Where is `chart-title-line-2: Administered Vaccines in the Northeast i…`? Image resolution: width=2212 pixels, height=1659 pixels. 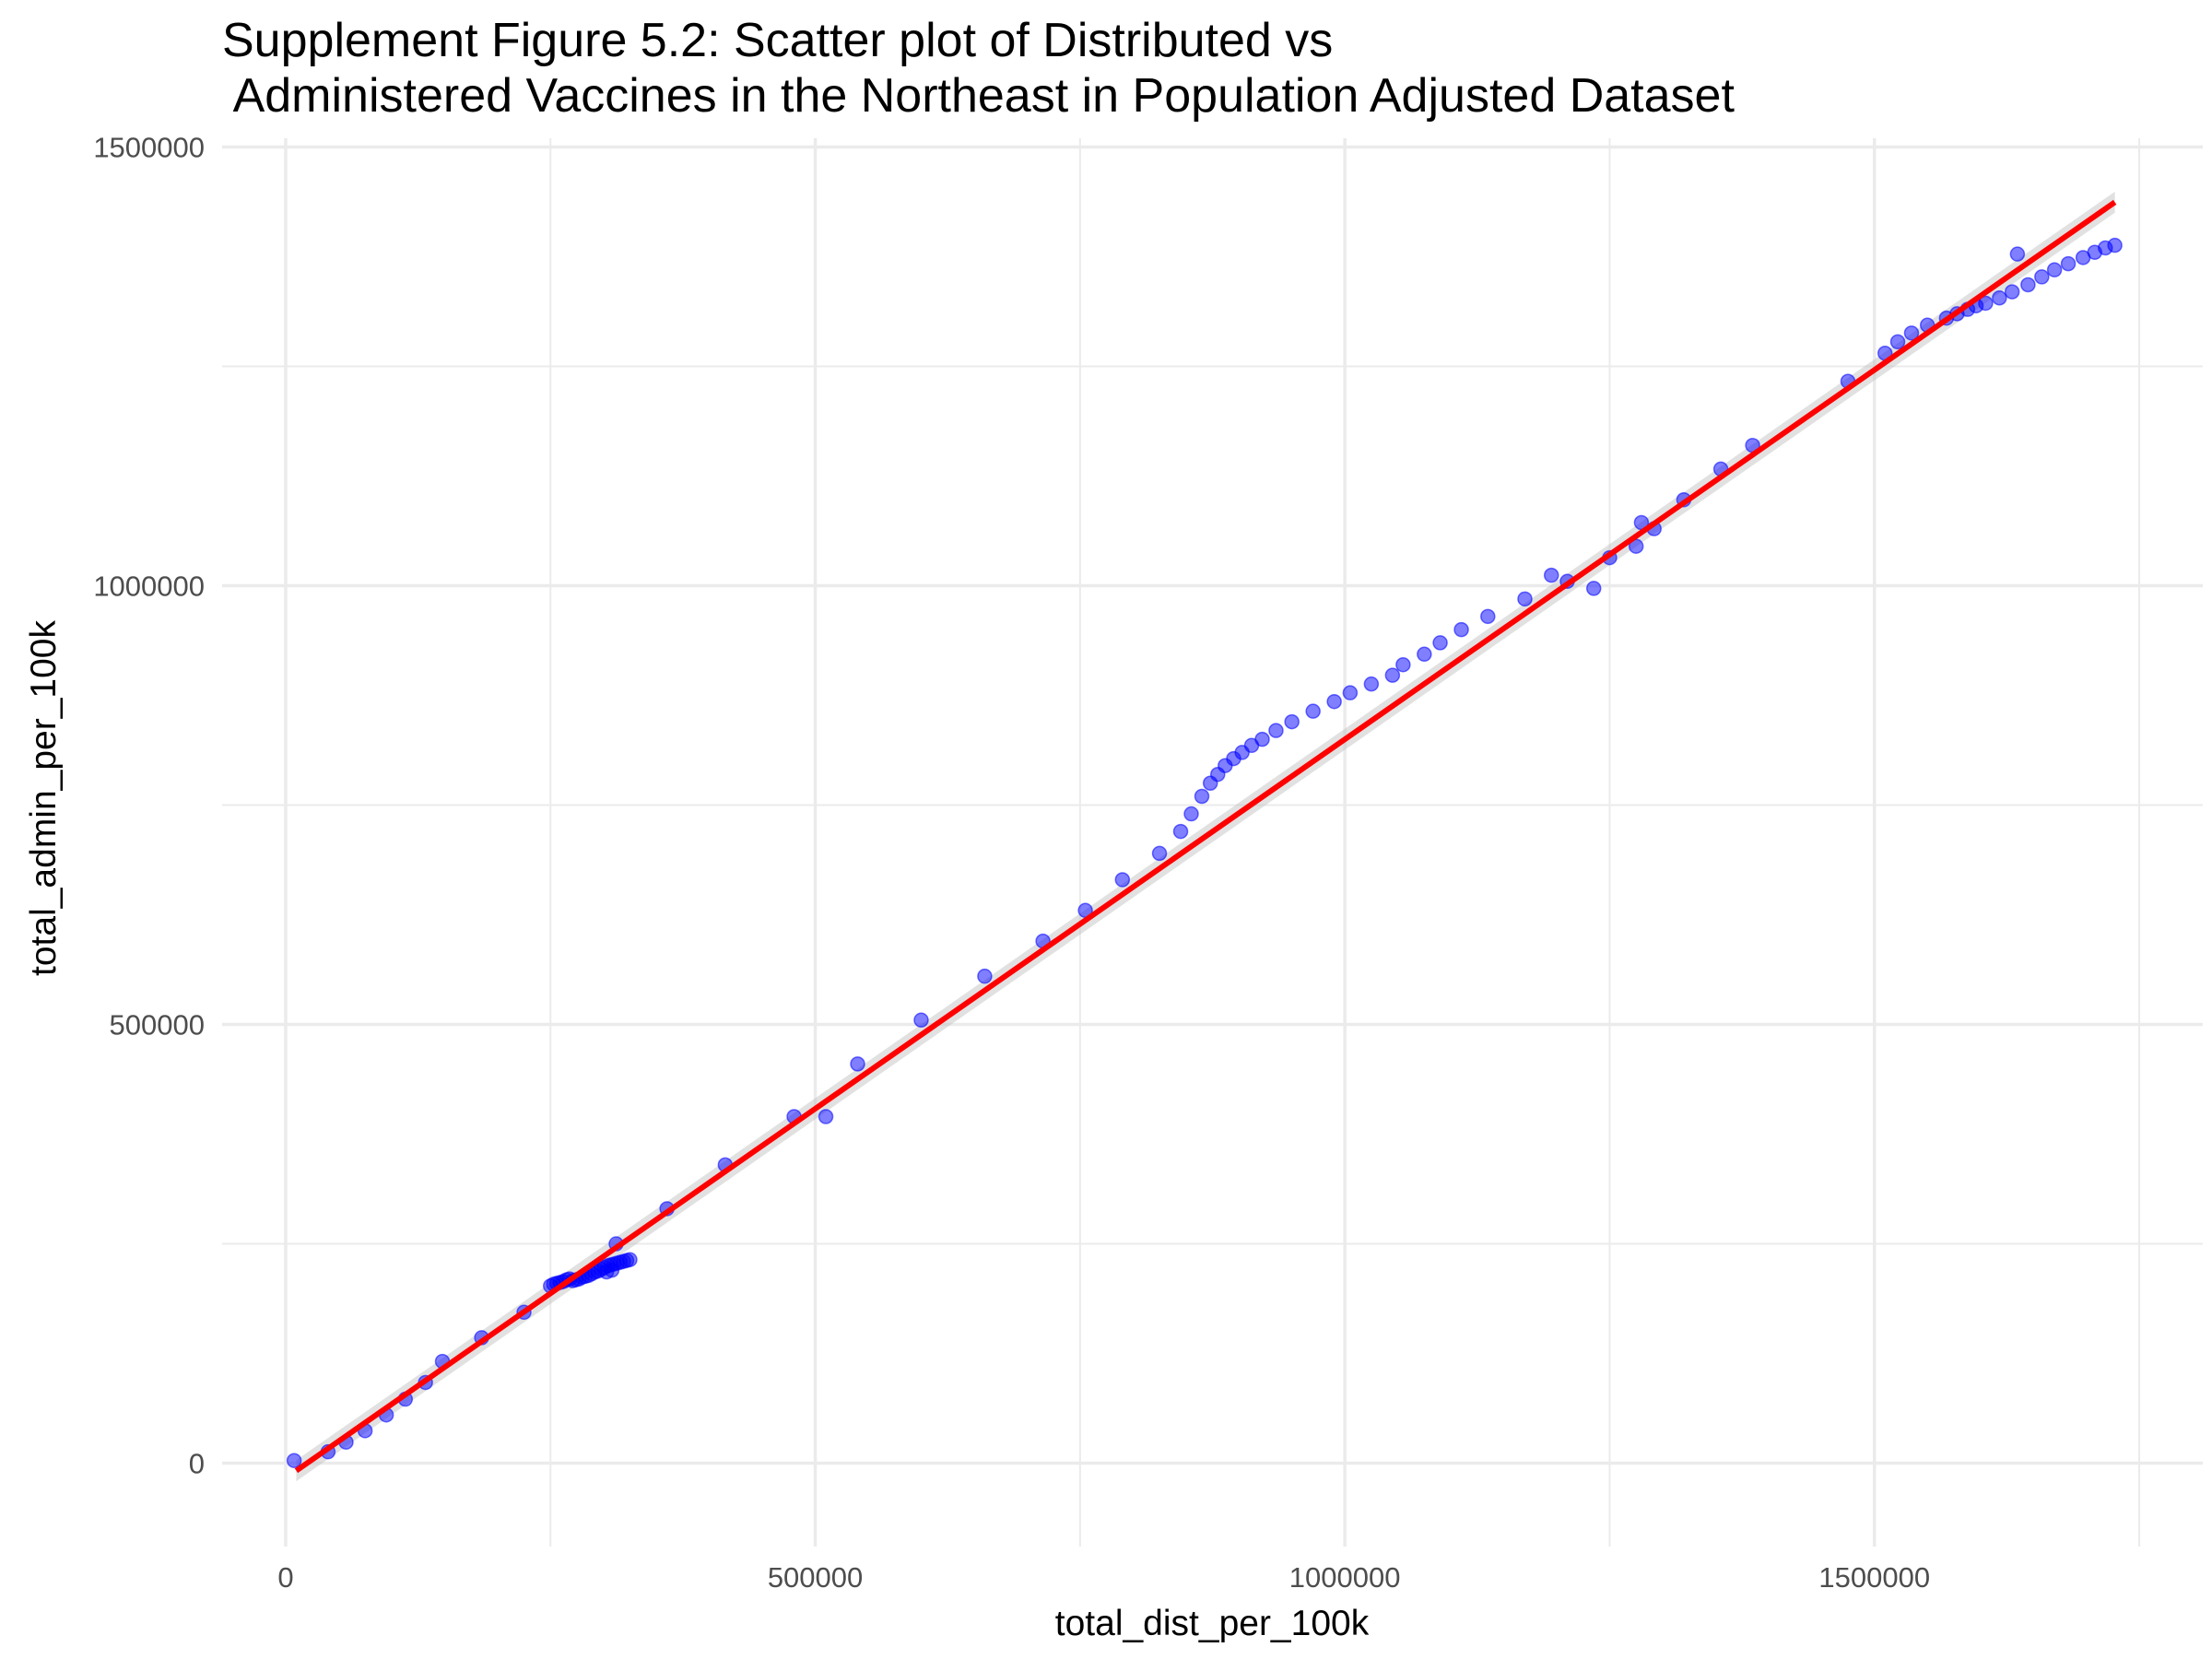
chart-title-line-2: Administered Vaccines in the Northeast i… is located at coordinates (978, 96).